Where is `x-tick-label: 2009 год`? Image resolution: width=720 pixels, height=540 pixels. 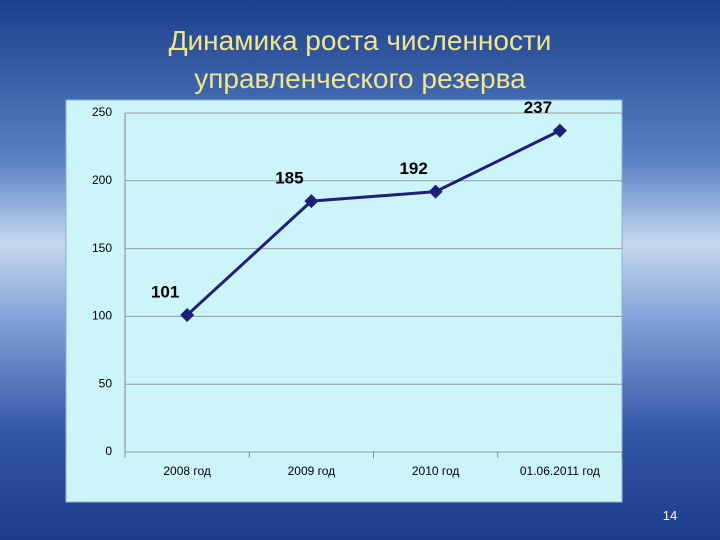
x-tick-label: 2009 год is located at coordinates (312, 471).